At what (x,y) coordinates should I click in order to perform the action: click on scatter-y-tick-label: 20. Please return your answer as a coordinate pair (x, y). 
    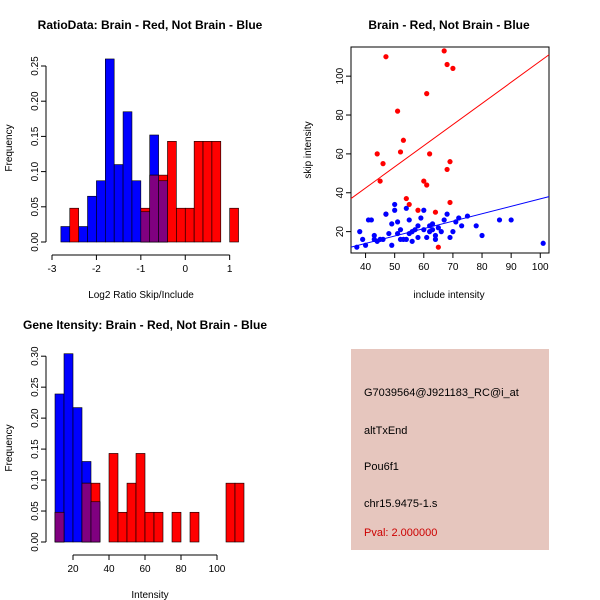
    Looking at the image, I should click on (340, 232).